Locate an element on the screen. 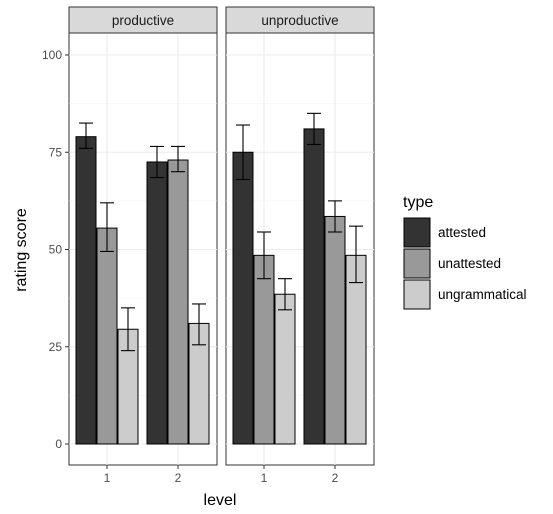 The width and height of the screenshot is (553, 514). y-axis: 0 25 50 75 100 is located at coordinates (55, 249).